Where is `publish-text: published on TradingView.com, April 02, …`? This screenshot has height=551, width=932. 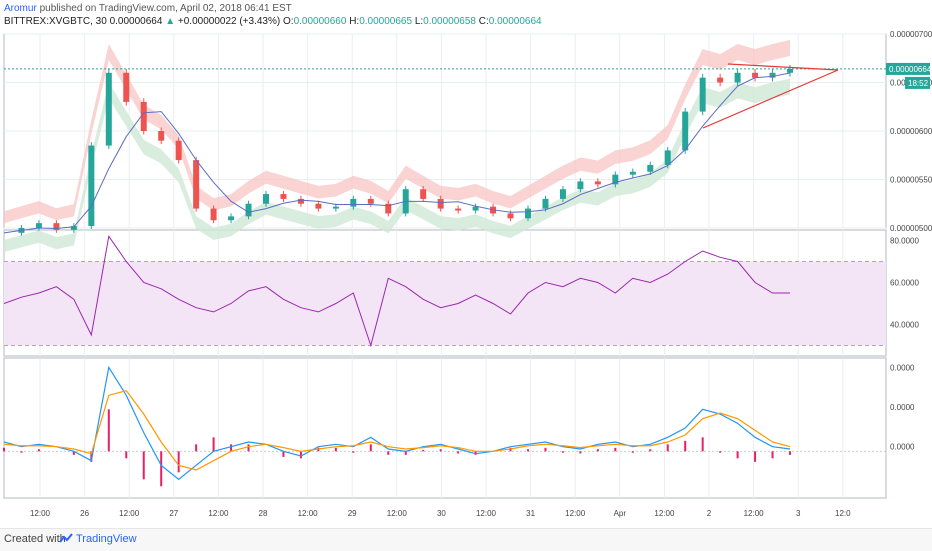 publish-text: published on TradingView.com, April 02, … is located at coordinates (165, 8).